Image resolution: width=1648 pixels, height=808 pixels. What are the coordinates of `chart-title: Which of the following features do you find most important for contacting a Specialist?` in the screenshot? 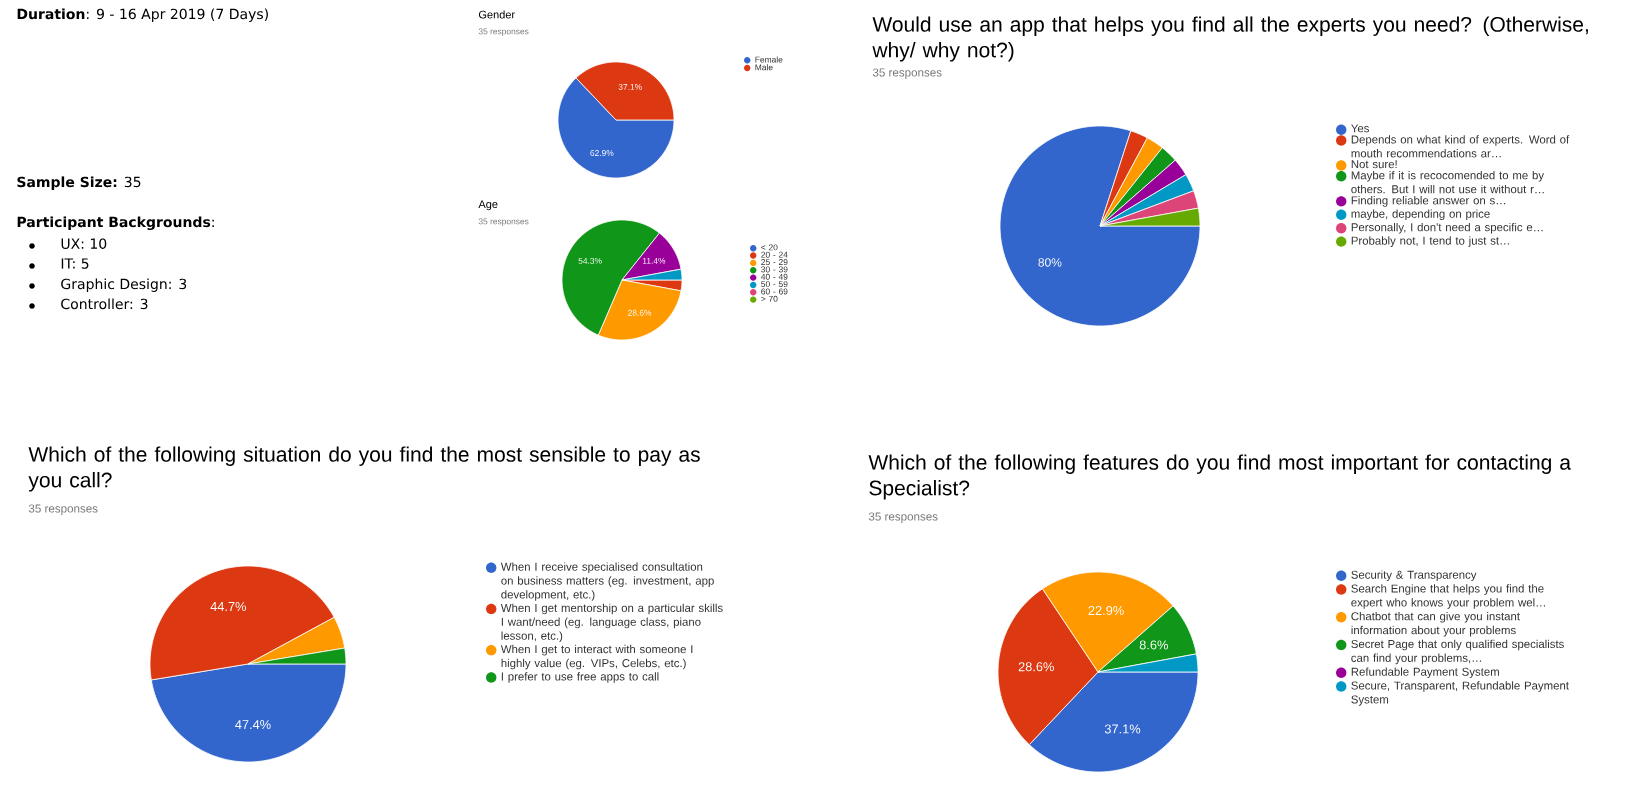 It's located at (1219, 477).